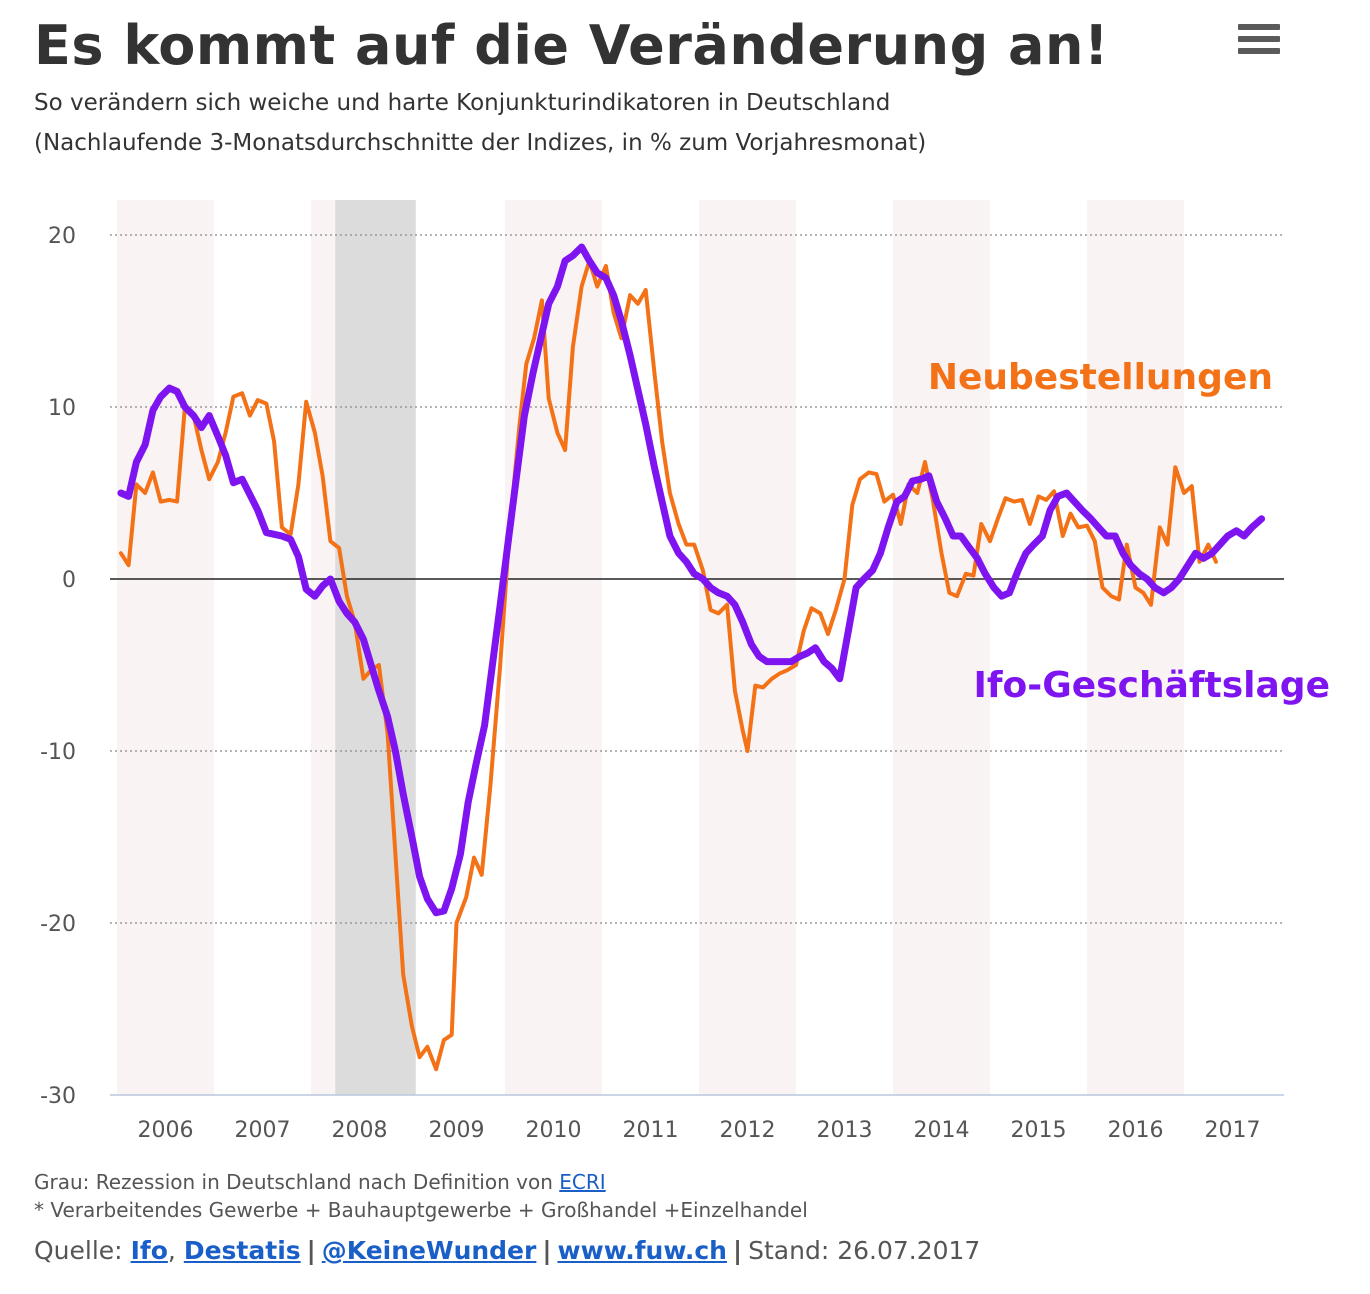  Describe the element at coordinates (171, 1250) in the screenshot. I see `source-comma: ,` at that location.